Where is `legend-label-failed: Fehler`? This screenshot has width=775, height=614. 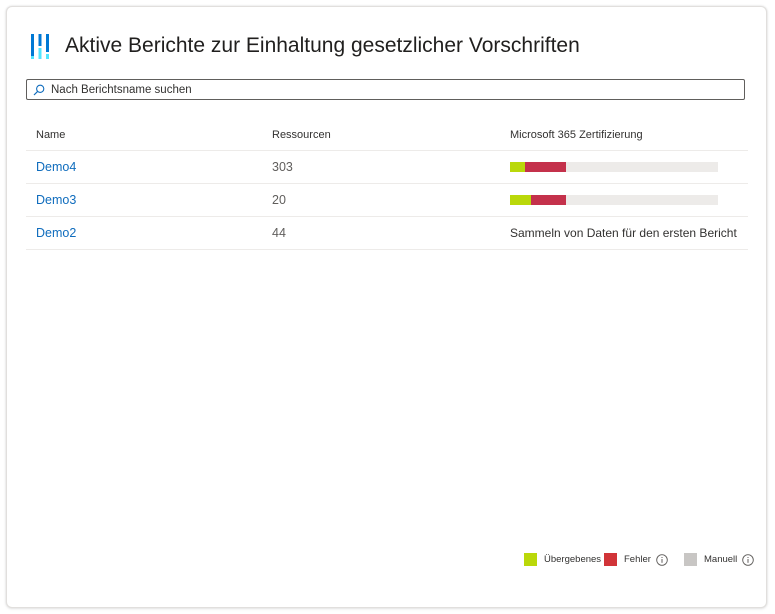 legend-label-failed: Fehler is located at coordinates (637, 559).